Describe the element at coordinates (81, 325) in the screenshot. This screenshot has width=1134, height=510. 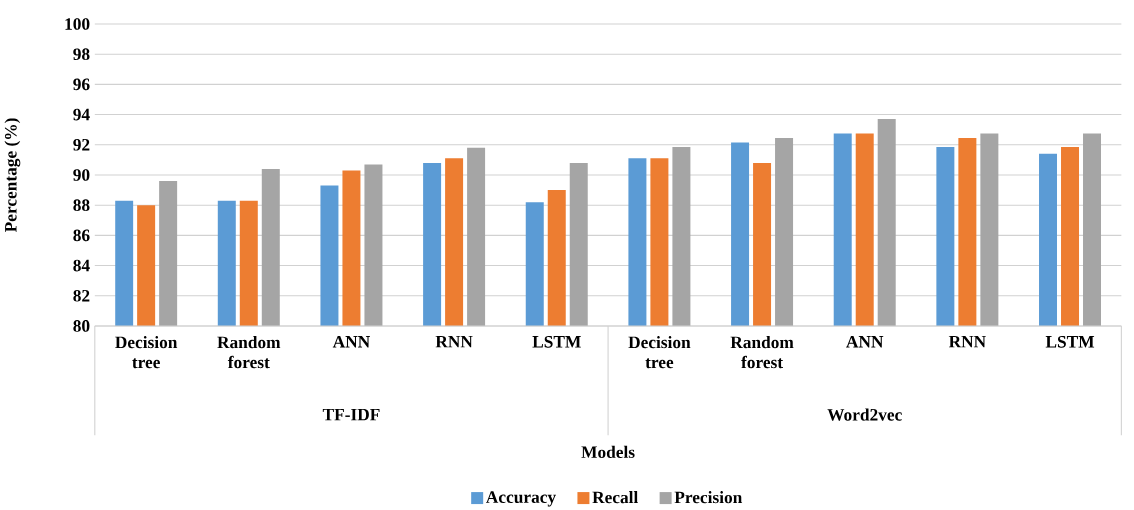
I see `y-tick-label: 80` at that location.